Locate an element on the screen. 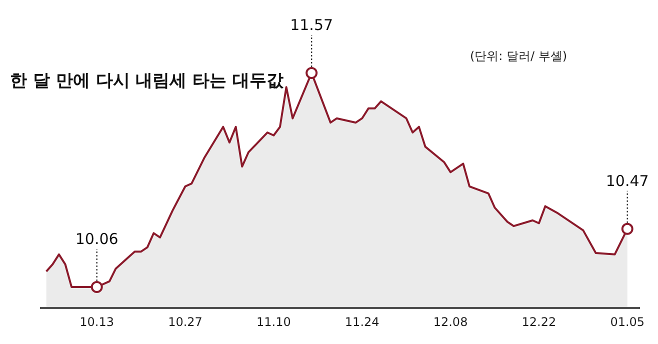 The image size is (658, 344). annotation: (단위: 달러/ 부셸) is located at coordinates (519, 56).